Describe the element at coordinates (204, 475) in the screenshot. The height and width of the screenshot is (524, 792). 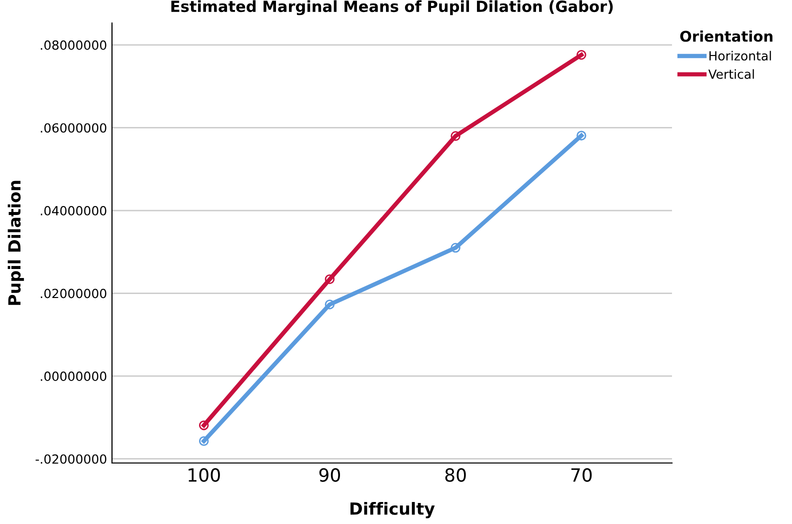
I see `x-tick-label: 100` at that location.